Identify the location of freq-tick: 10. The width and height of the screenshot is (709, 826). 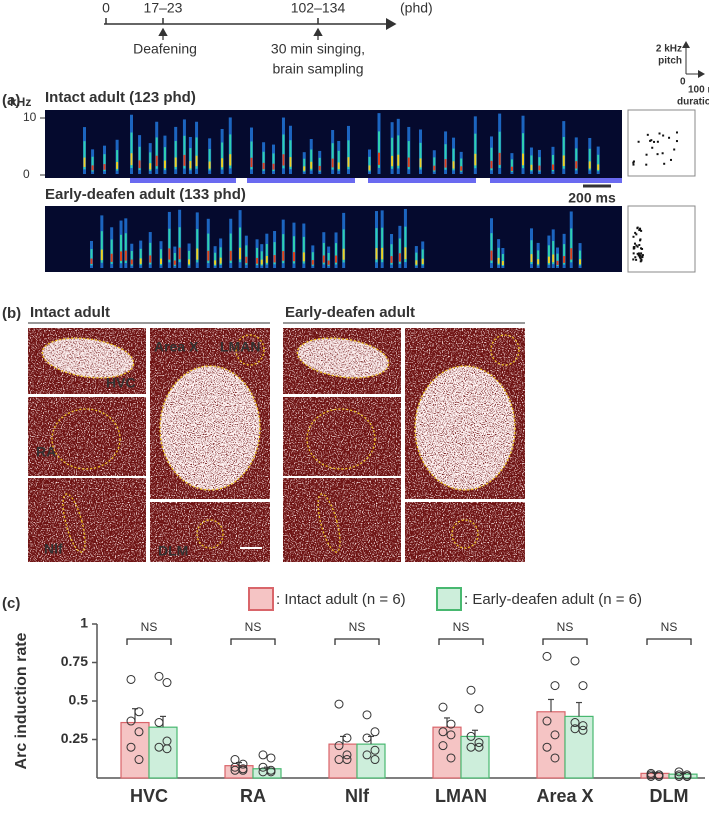
(30, 117).